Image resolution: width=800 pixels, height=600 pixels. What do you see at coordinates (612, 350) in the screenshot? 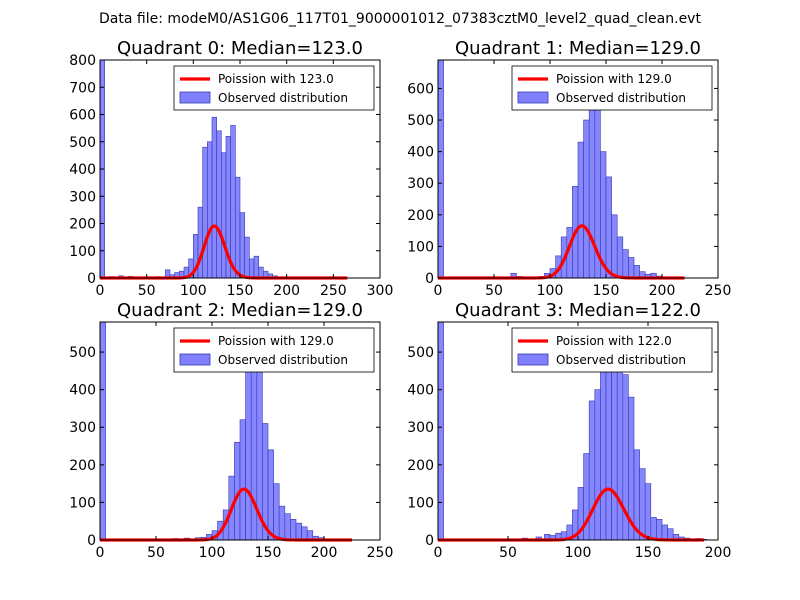
I see `legend: Poission with 122.0 Observed distribution` at bounding box center [612, 350].